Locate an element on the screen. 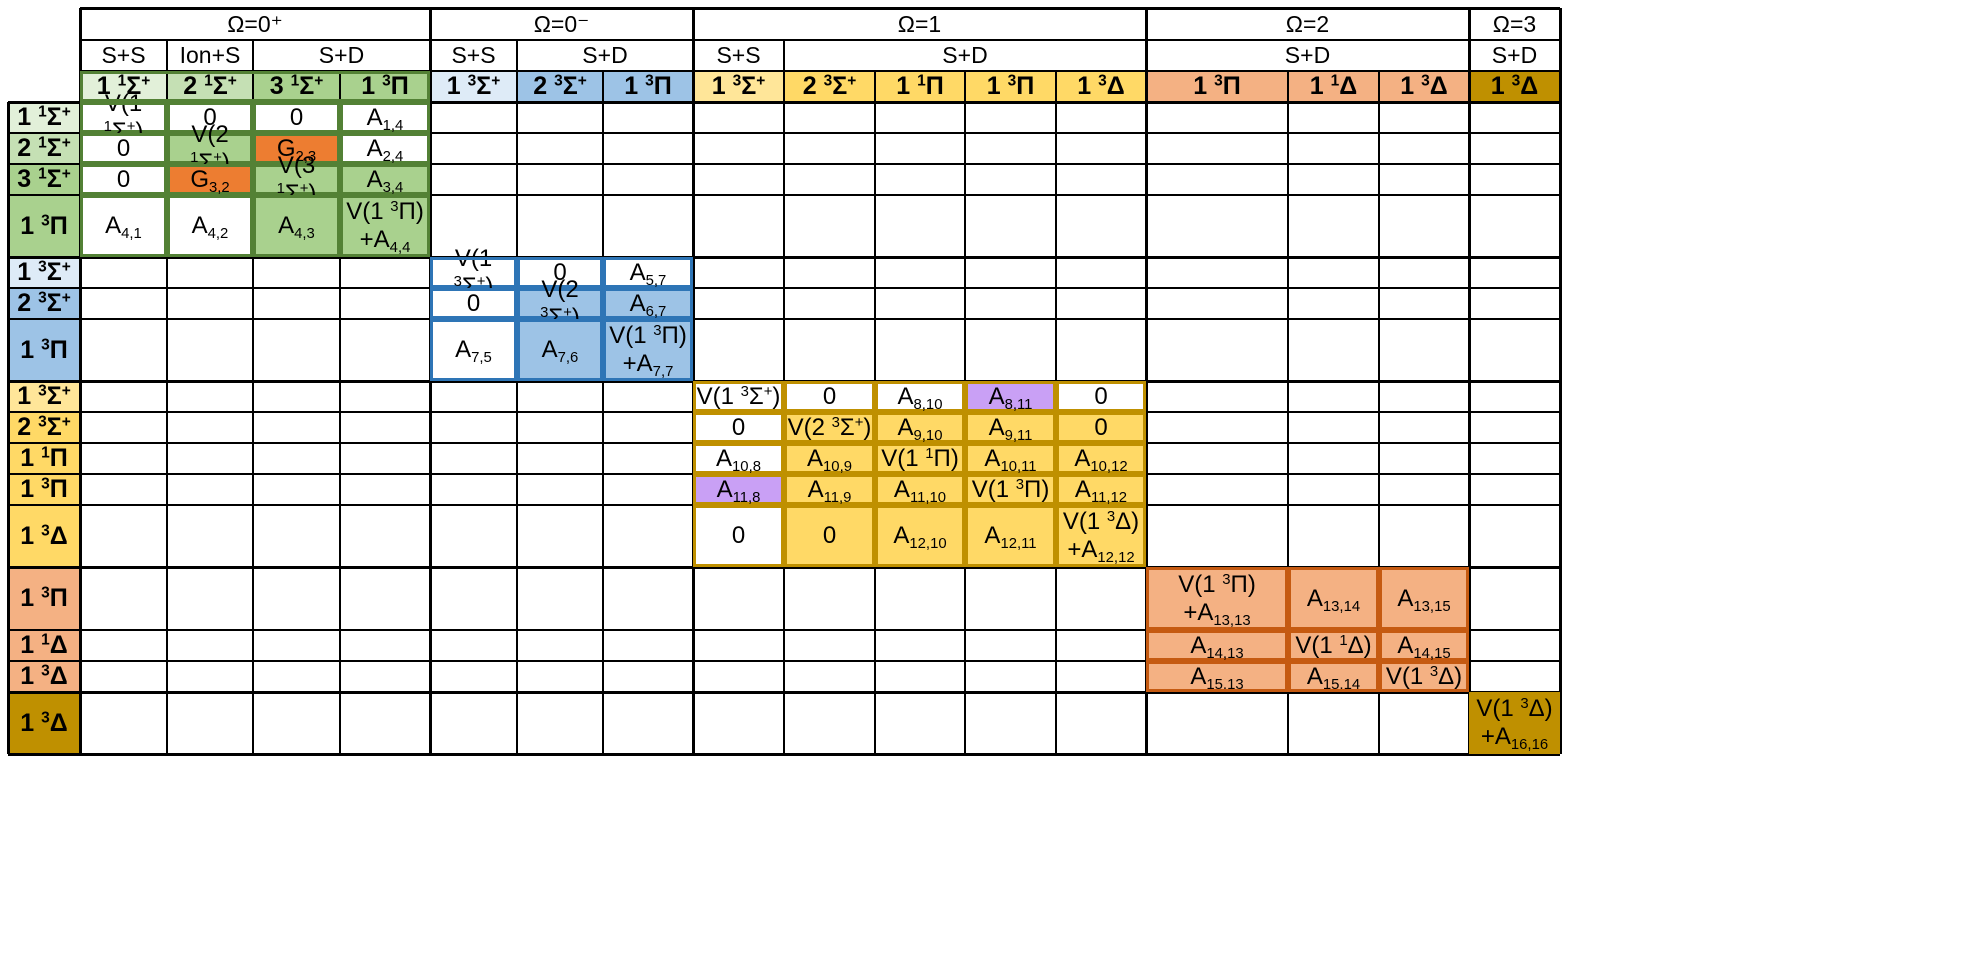 This screenshot has width=1961, height=954. matrix-element: A11,9 is located at coordinates (829, 489).